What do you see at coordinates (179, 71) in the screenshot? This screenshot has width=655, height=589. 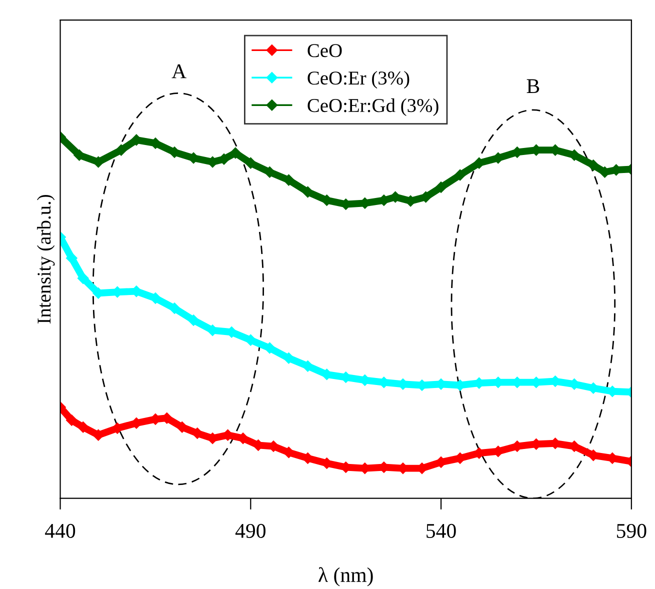 I see `text: A` at bounding box center [179, 71].